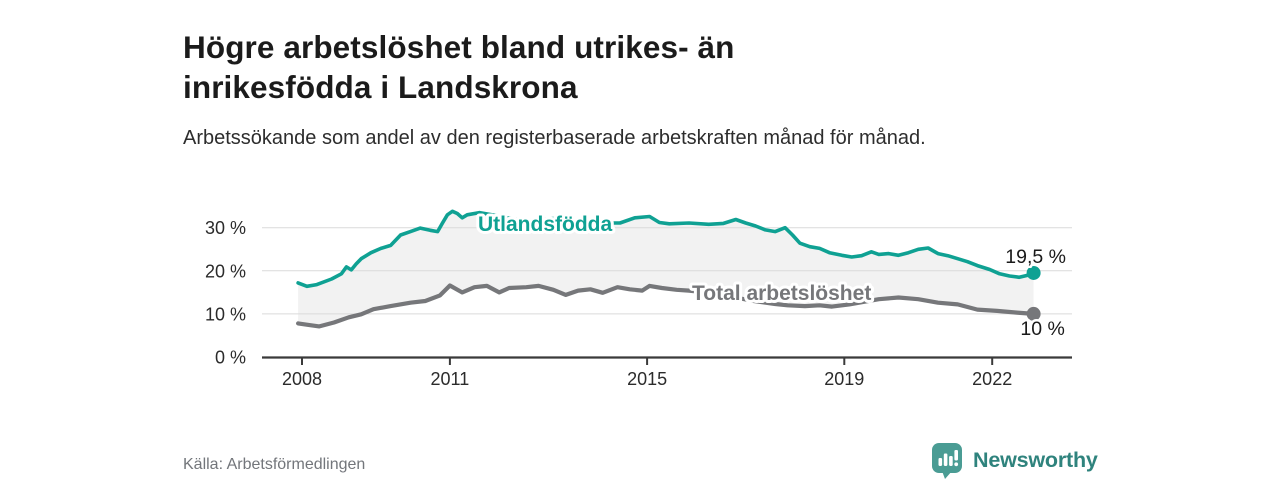 The height and width of the screenshot is (480, 1280). I want to click on newsworthy-logo: Newsworthy, so click(1014, 460).